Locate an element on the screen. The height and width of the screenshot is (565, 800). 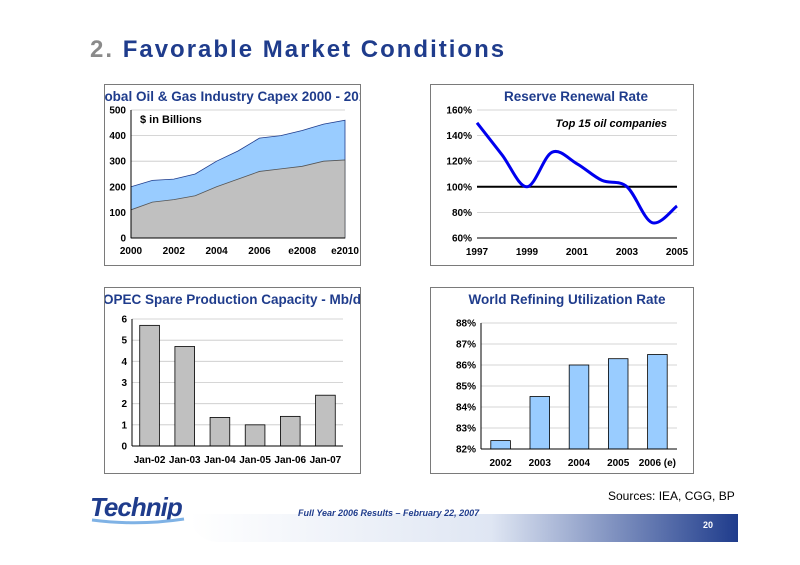
x-tick-label: 2001 is located at coordinates (577, 252).